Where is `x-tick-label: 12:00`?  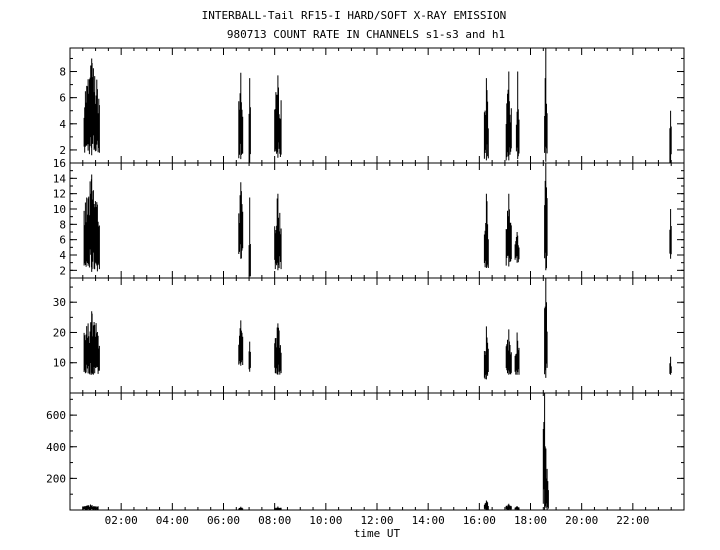 x-tick-label: 12:00 is located at coordinates (376, 520).